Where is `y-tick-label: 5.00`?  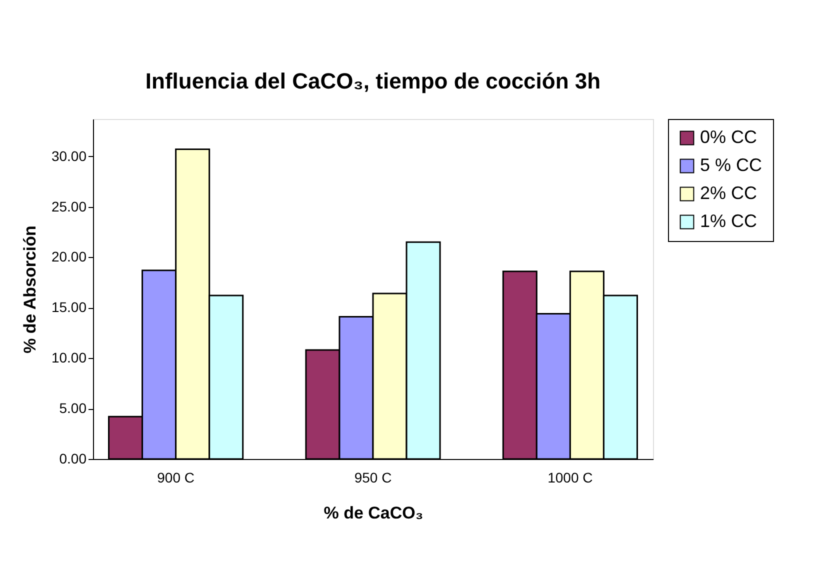 y-tick-label: 5.00 is located at coordinates (73, 408).